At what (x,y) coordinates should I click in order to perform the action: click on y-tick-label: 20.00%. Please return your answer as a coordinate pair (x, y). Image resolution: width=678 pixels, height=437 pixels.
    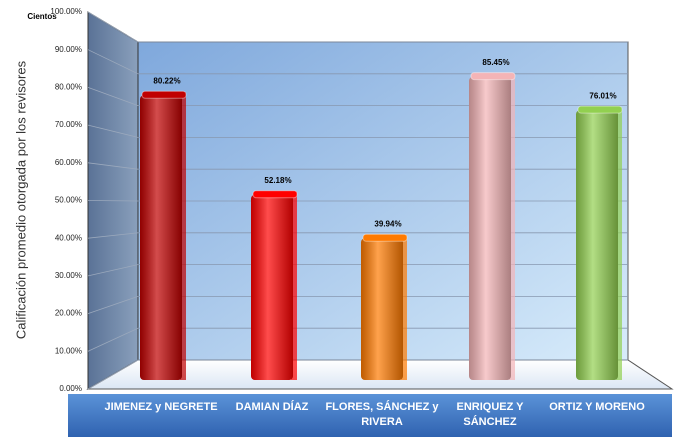
    Looking at the image, I should click on (68, 313).